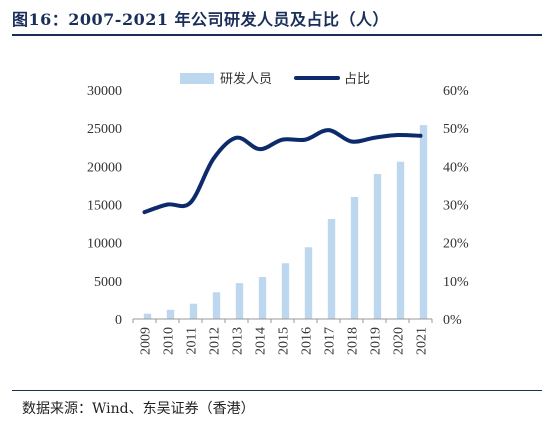  Describe the element at coordinates (277, 35) in the screenshot. I see `title-divider` at that location.